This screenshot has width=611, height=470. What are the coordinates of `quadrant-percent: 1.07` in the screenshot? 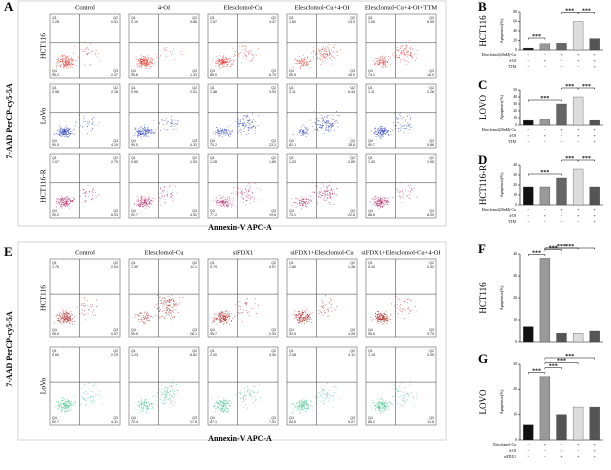 It's located at (55, 162).